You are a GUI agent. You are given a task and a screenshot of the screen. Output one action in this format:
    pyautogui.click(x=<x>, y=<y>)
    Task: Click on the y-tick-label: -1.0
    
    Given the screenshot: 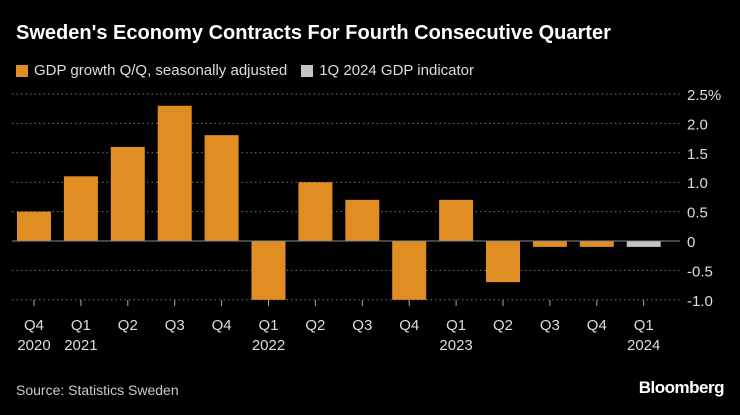 What is the action you would take?
    pyautogui.click(x=700, y=301)
    